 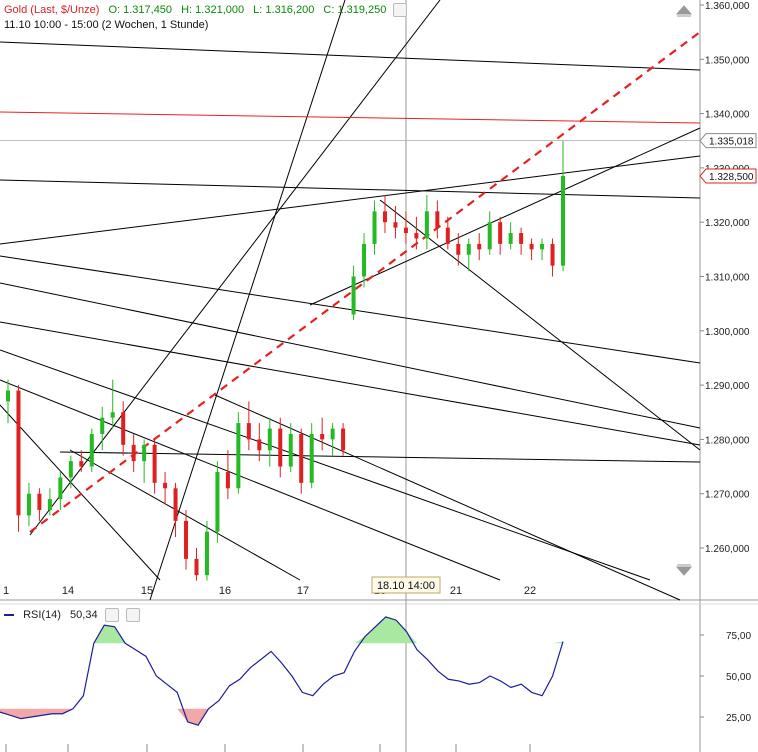 What do you see at coordinates (350, 117) in the screenshot?
I see `resistance-line` at bounding box center [350, 117].